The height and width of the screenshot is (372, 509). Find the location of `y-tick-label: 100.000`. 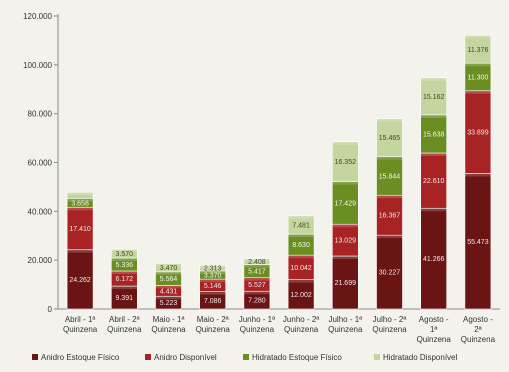

y-tick-label: 100.000 is located at coordinates (37, 65).